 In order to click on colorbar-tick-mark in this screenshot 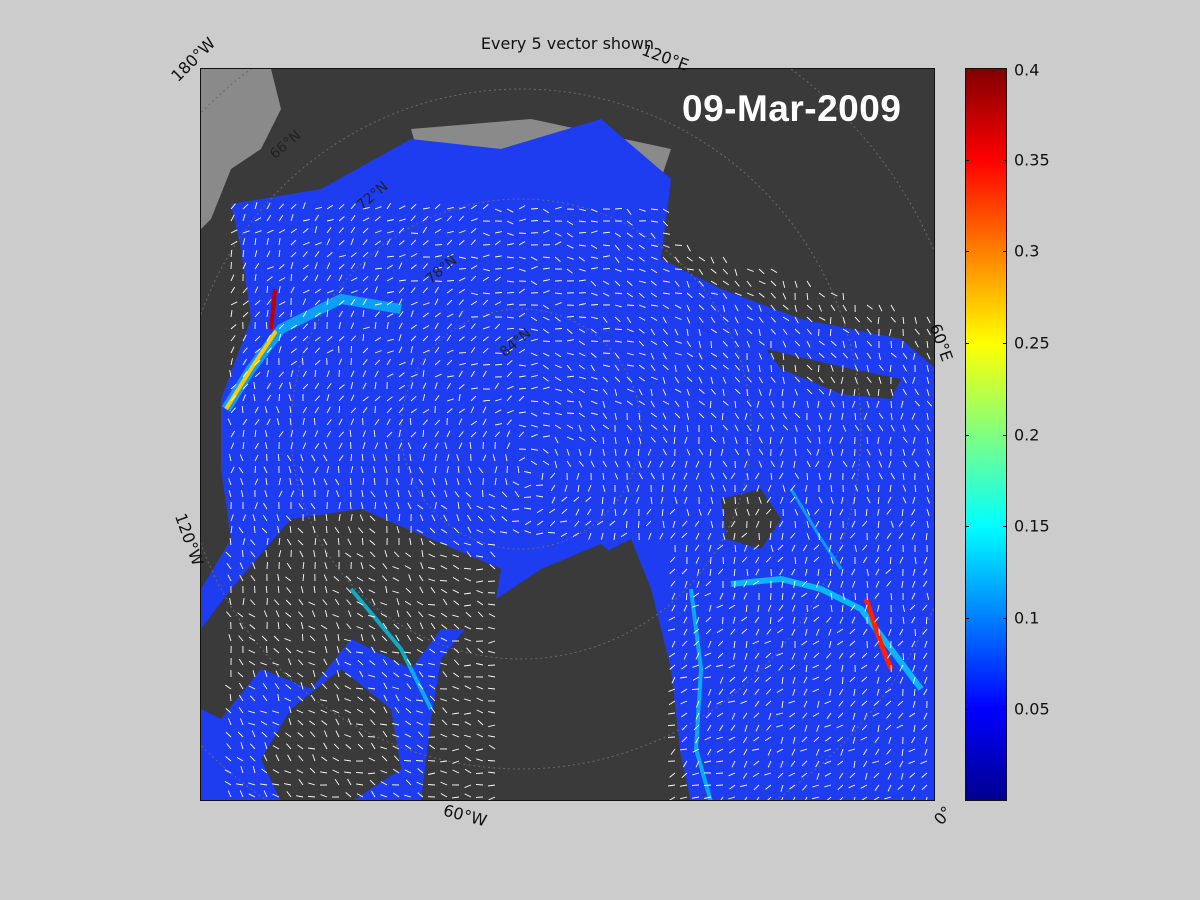, I will do `click(1005, 527)`.